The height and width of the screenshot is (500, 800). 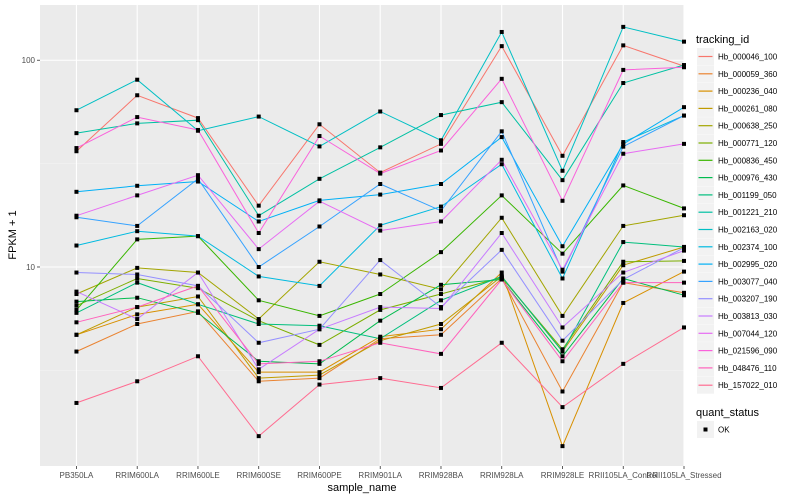 I want to click on legend-label: Hb_000638_250, so click(x=748, y=126).